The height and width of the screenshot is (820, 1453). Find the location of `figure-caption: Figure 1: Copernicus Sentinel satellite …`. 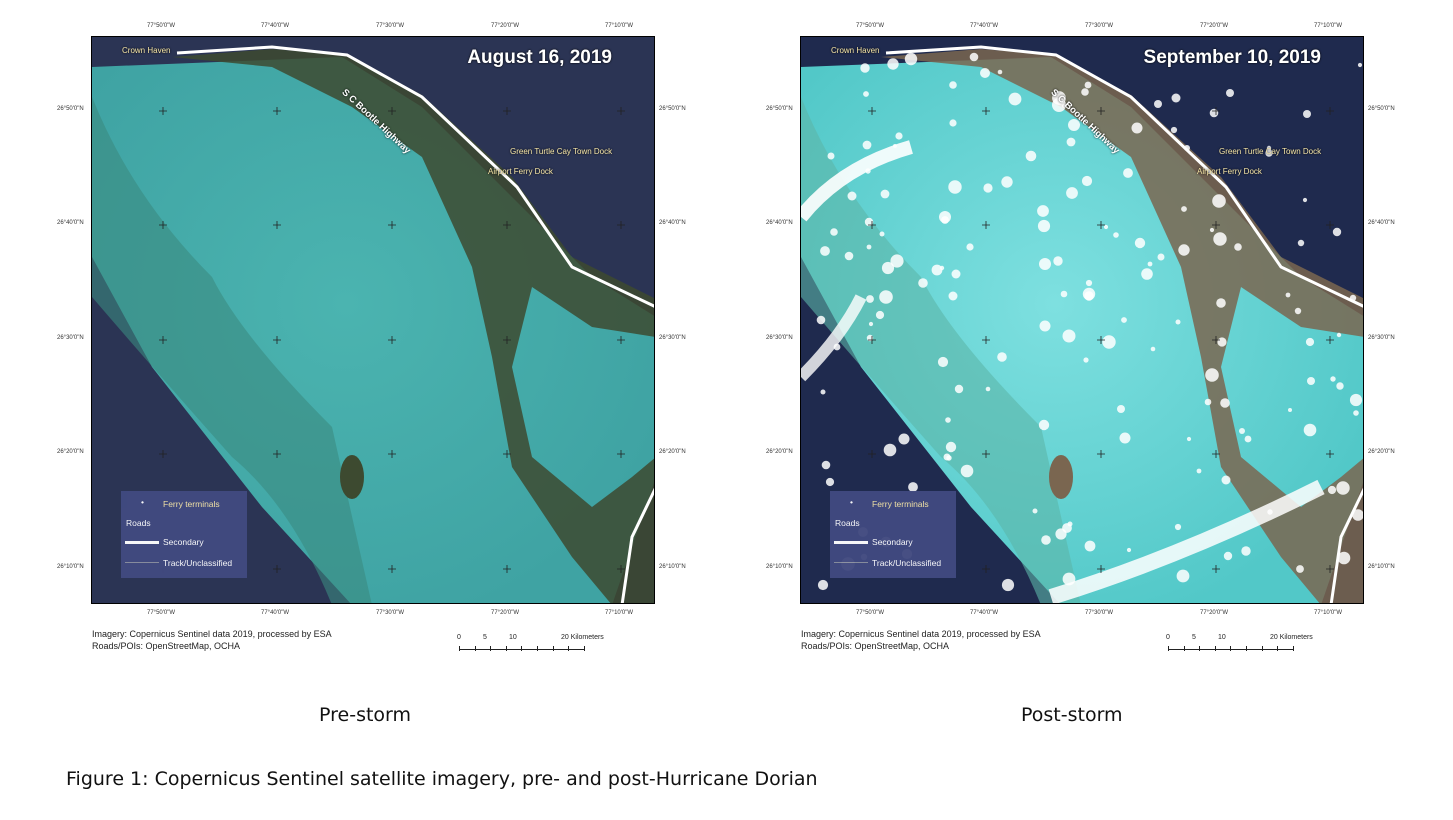

figure-caption: Figure 1: Copernicus Sentinel satellite … is located at coordinates (442, 779).